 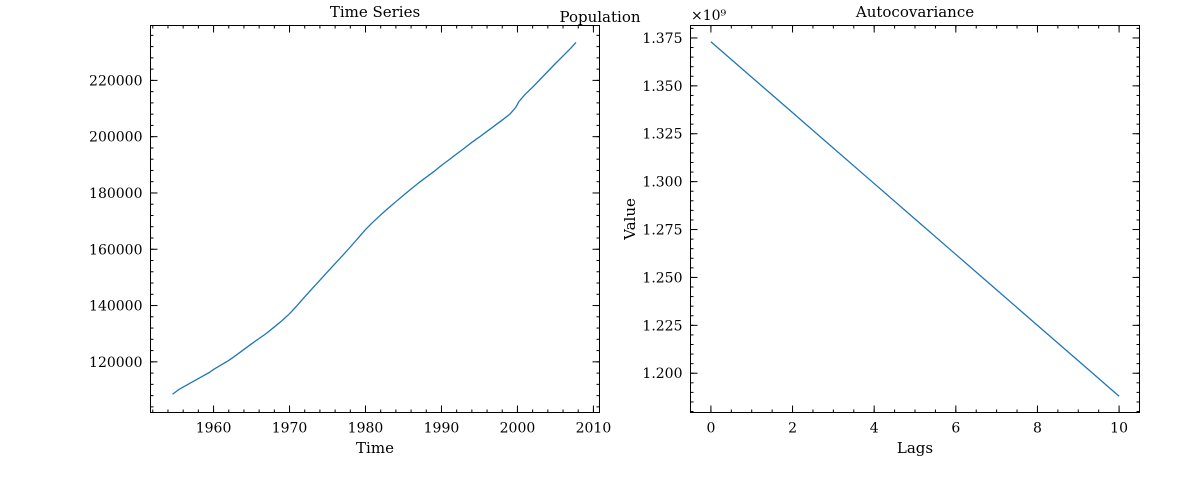 I want to click on autocovariance-y-tick-label: 1.250, so click(x=662, y=278).